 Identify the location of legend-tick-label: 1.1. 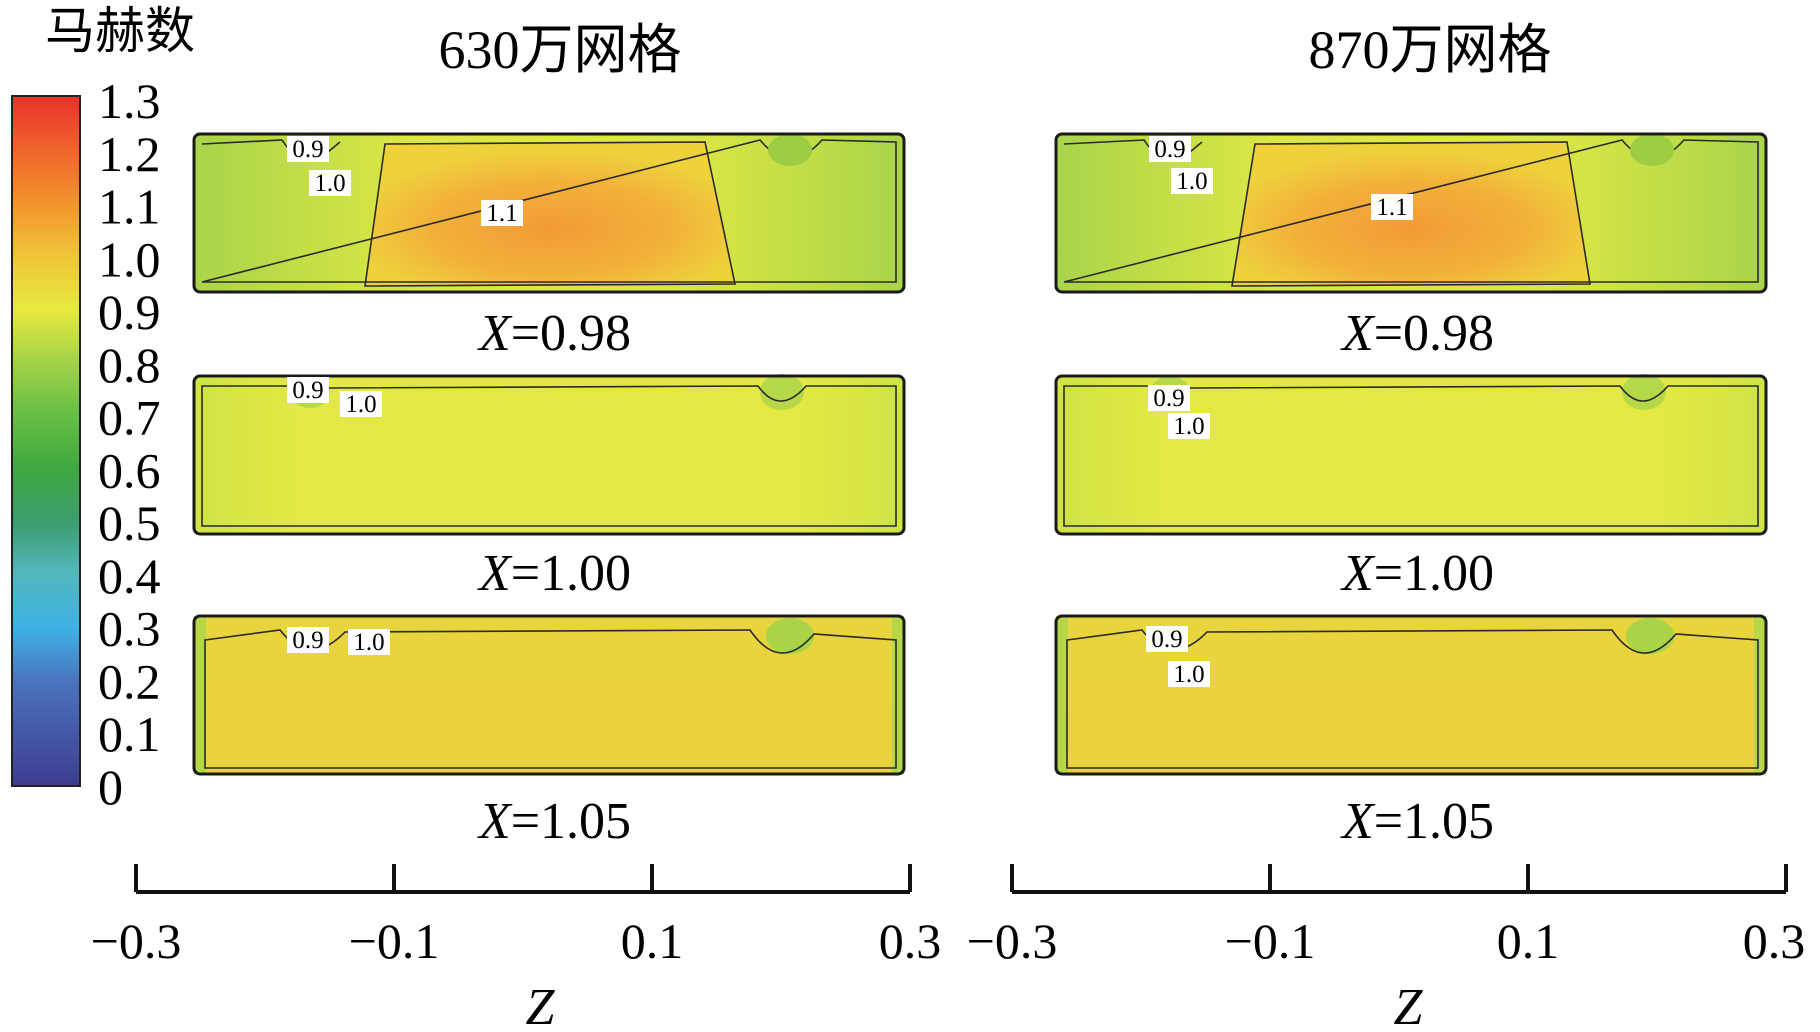
(129, 207).